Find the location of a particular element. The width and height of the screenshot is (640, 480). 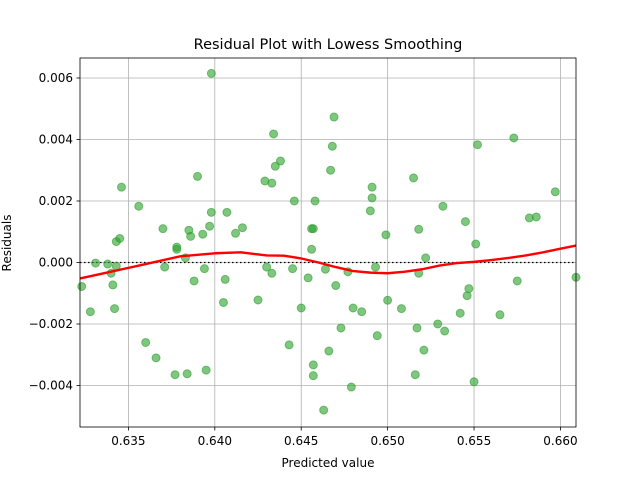

x-axis-title: Predicted value is located at coordinates (328, 463).